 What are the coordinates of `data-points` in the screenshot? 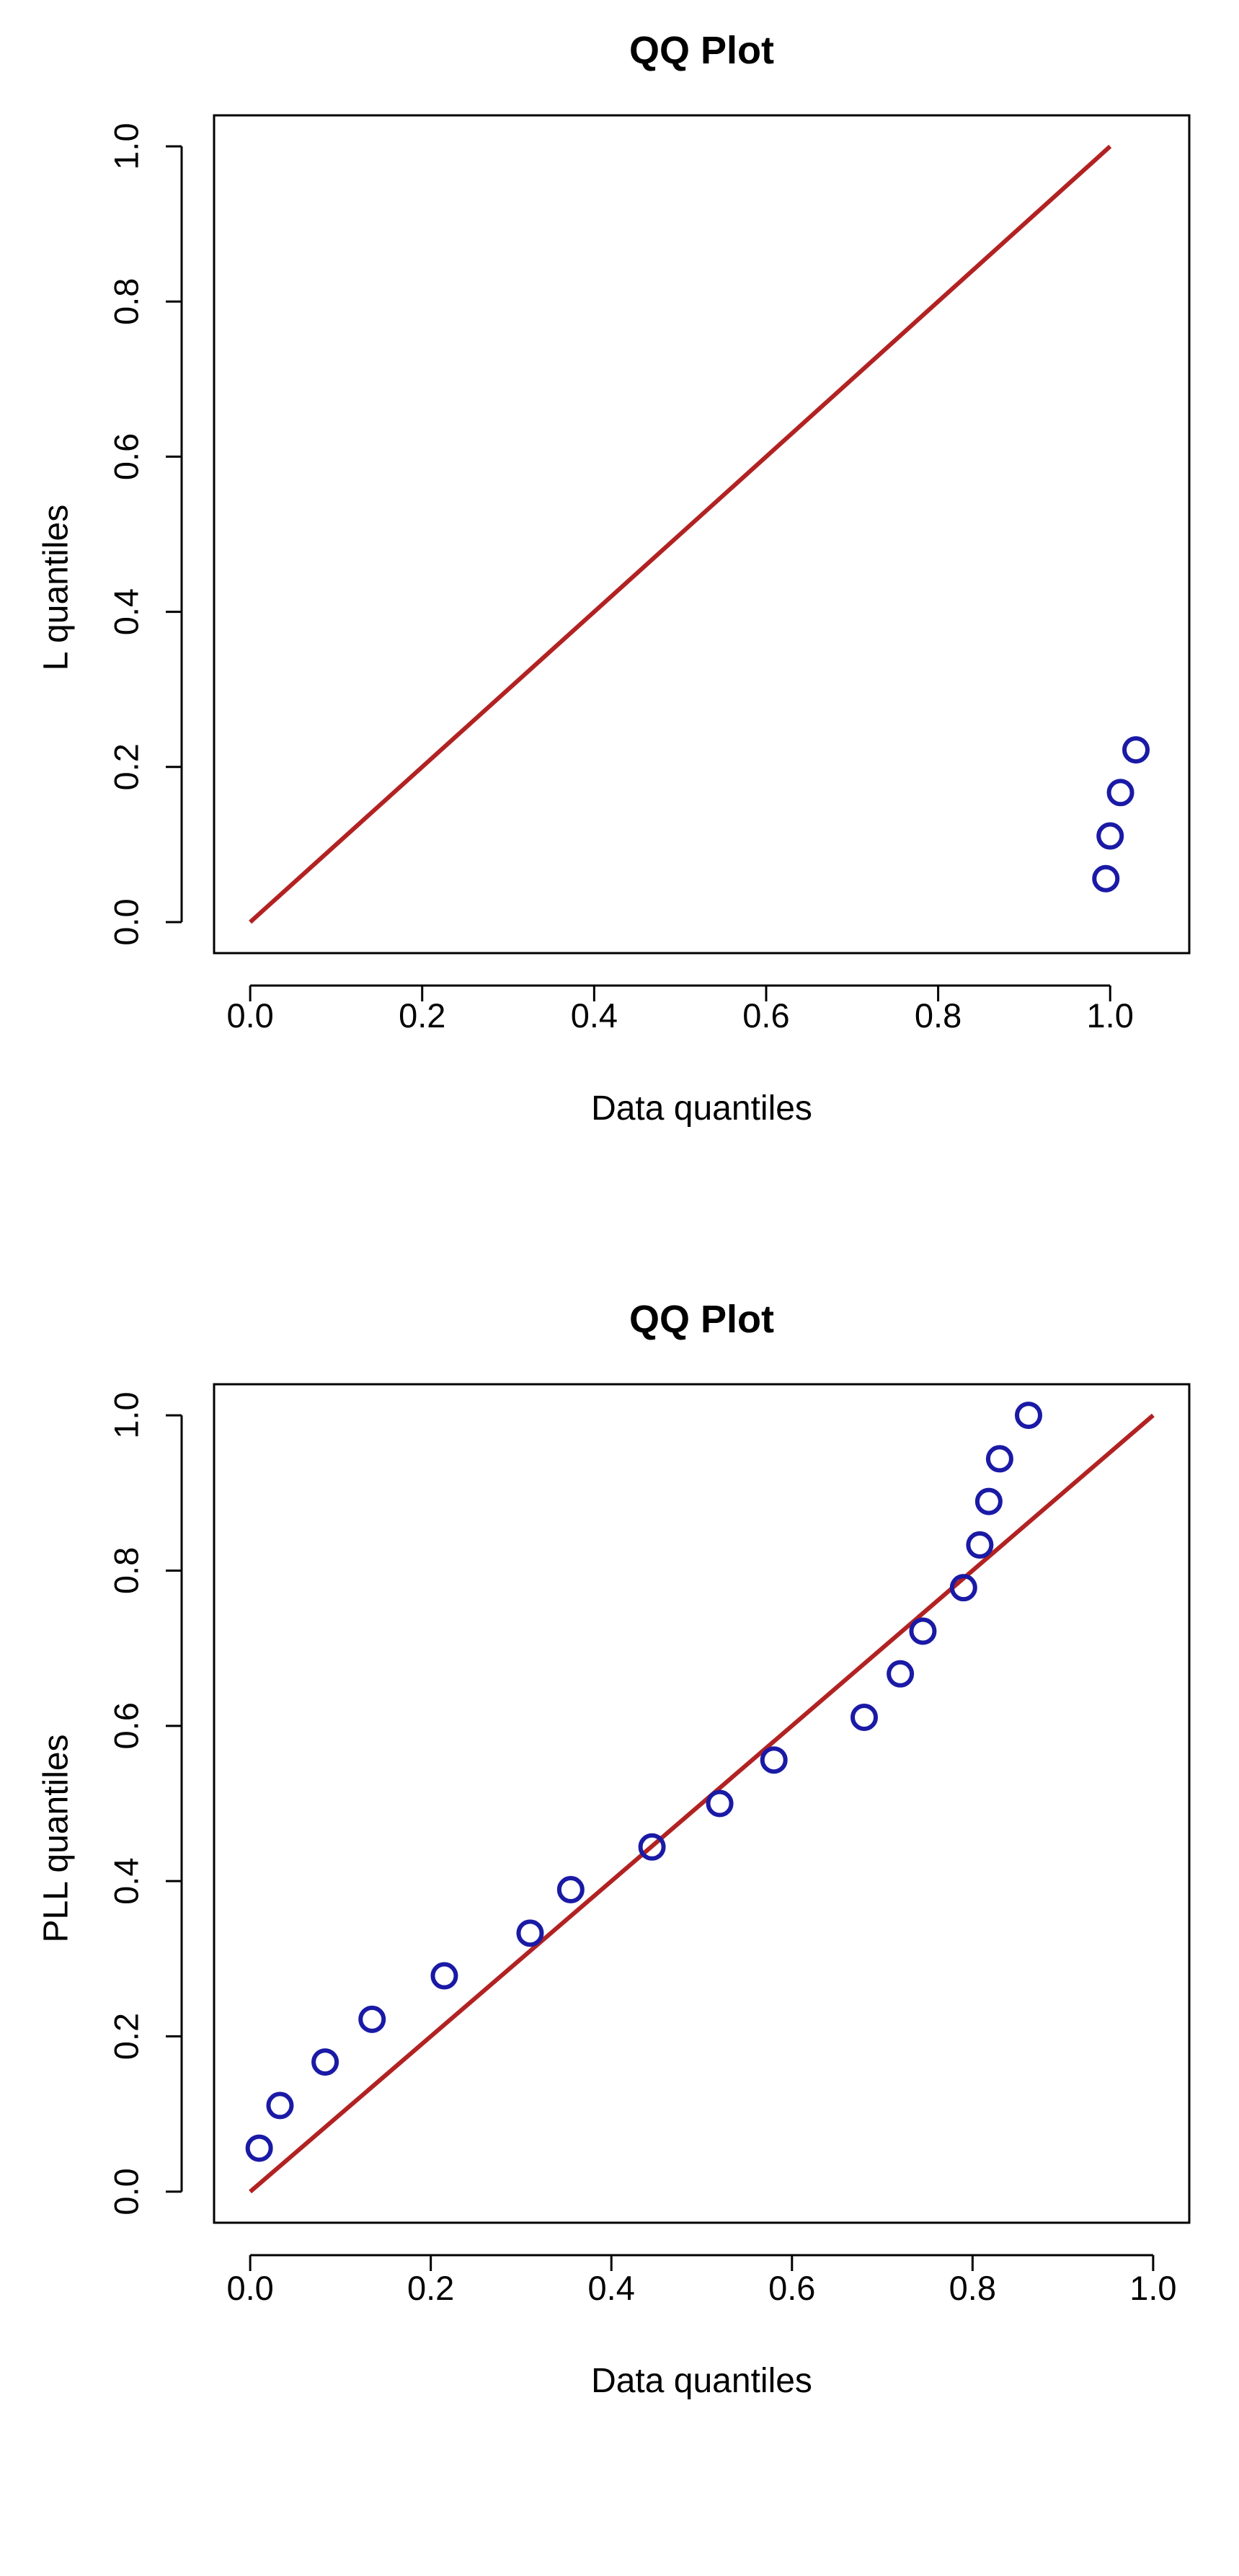 It's located at (1121, 814).